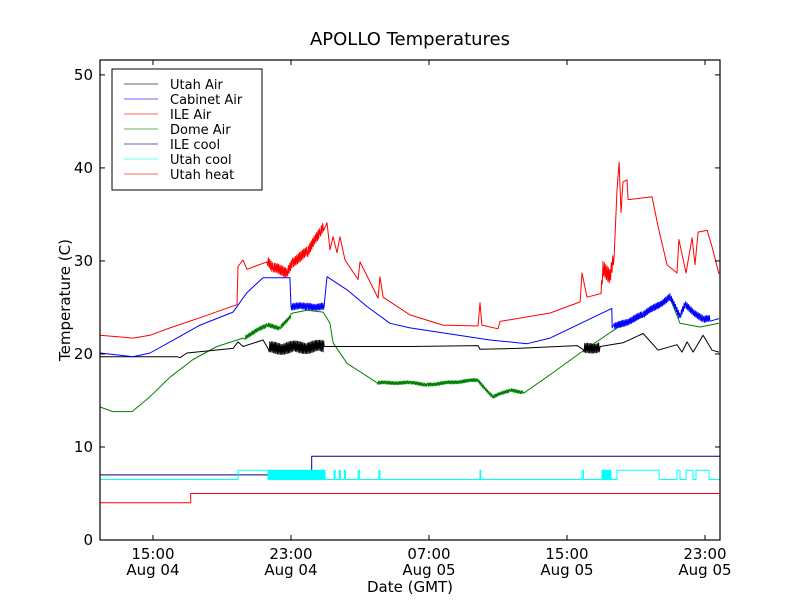 This screenshot has height=600, width=800. What do you see at coordinates (83, 354) in the screenshot?
I see `y-tick-label: 20` at bounding box center [83, 354].